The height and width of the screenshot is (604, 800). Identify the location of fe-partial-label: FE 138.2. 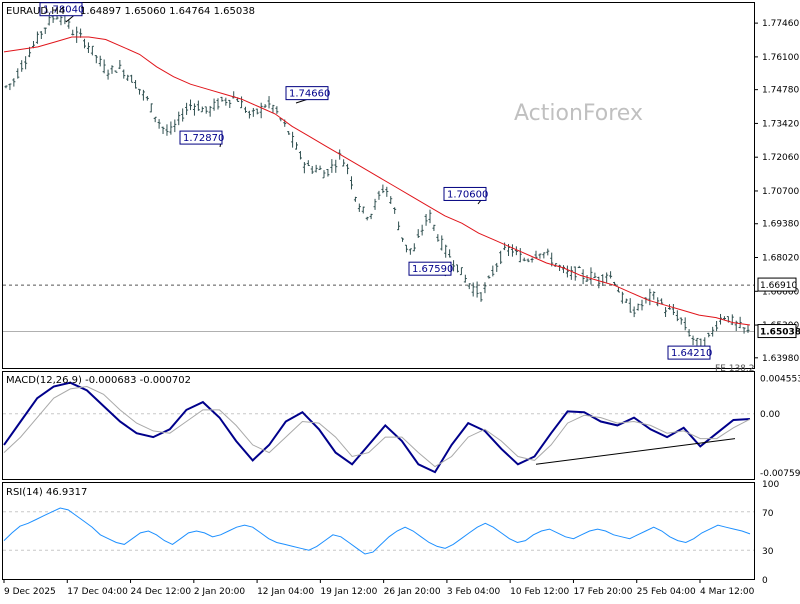
(735, 369).